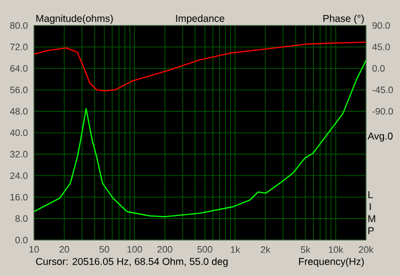 The height and width of the screenshot is (276, 400). I want to click on y2-tick-label: 0.0, so click(378, 68).